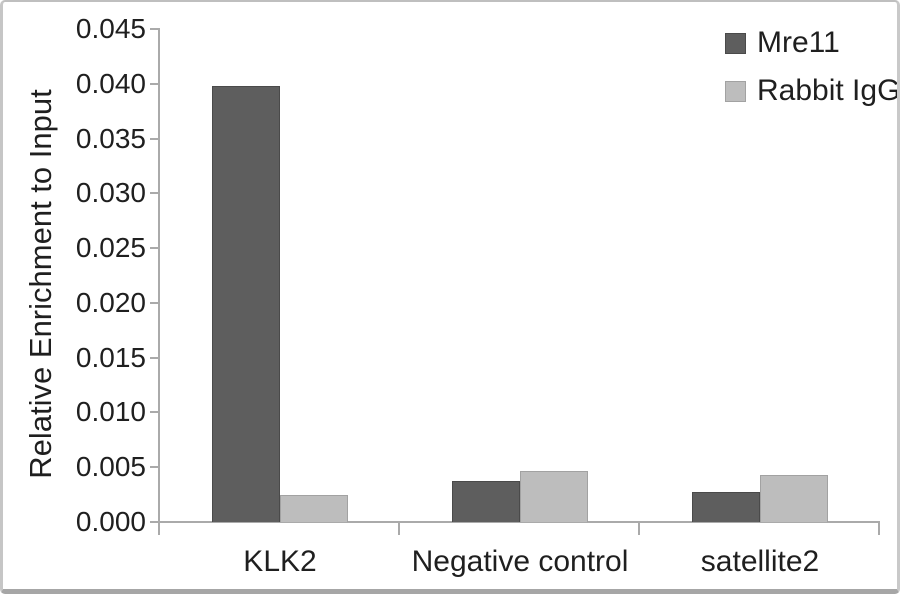 This screenshot has height=594, width=900. Describe the element at coordinates (520, 561) in the screenshot. I see `x-category-label: Negative control` at that location.